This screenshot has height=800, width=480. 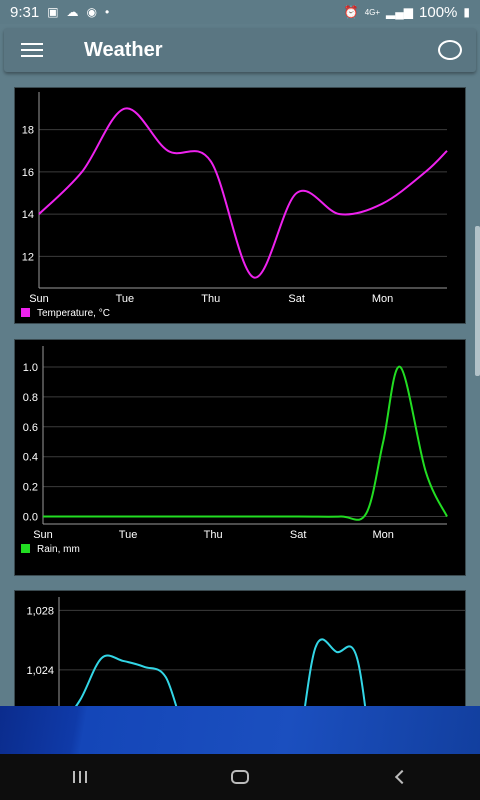 I want to click on app-bar: Weather, so click(x=240, y=50).